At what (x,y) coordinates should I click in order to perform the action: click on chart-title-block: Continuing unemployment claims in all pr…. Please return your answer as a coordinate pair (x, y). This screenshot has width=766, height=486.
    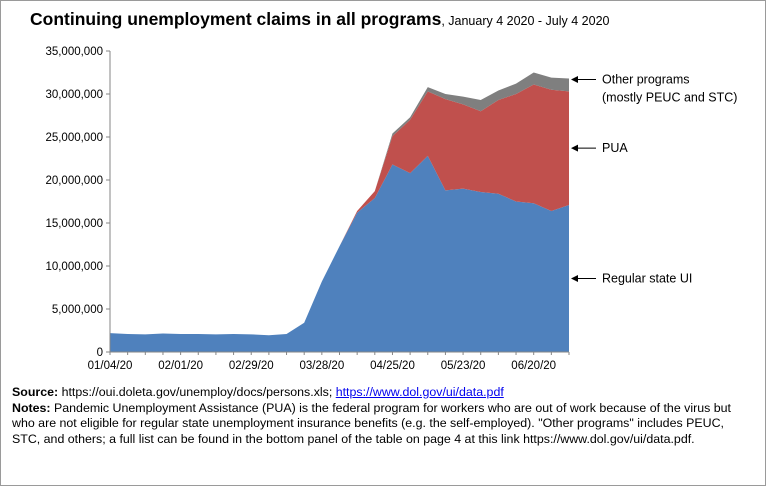
    Looking at the image, I should click on (319, 19).